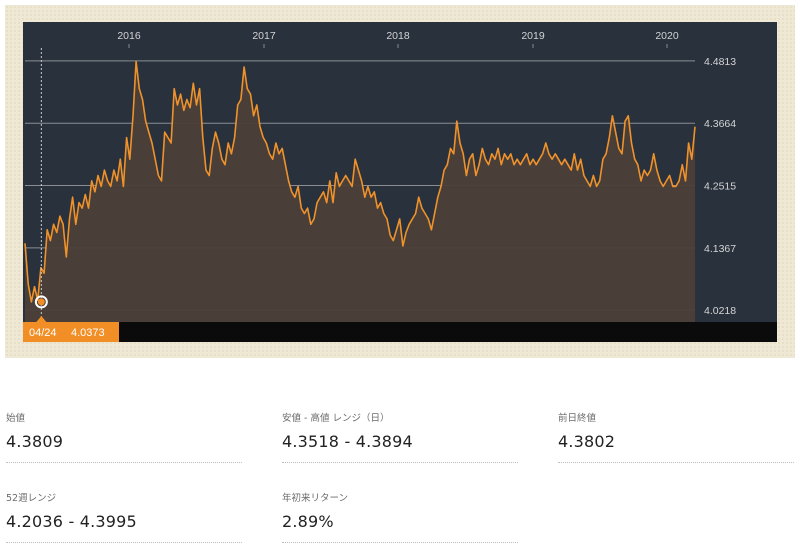  Describe the element at coordinates (129, 36) in the screenshot. I see `x-tick-label: 2016` at that location.